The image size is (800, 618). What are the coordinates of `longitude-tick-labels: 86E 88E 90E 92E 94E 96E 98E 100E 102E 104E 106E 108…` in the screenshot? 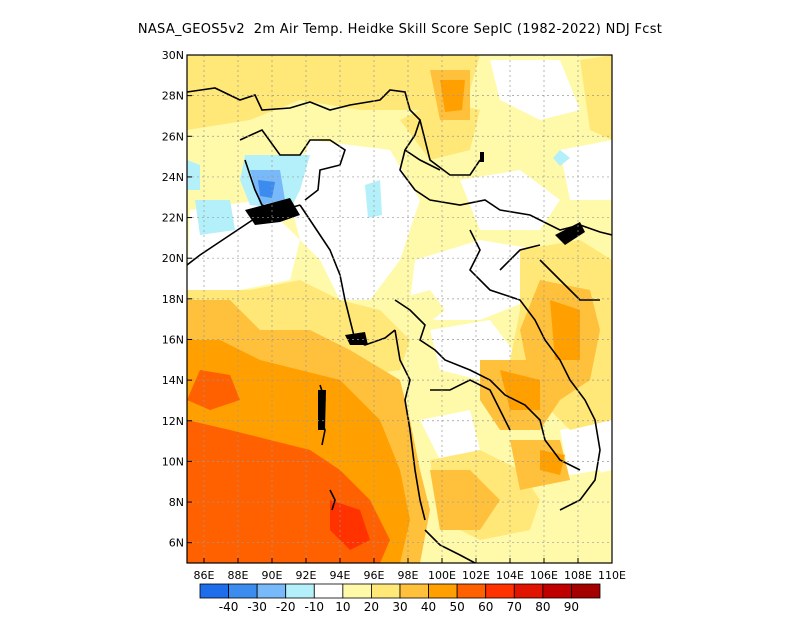 It's located at (410, 570).